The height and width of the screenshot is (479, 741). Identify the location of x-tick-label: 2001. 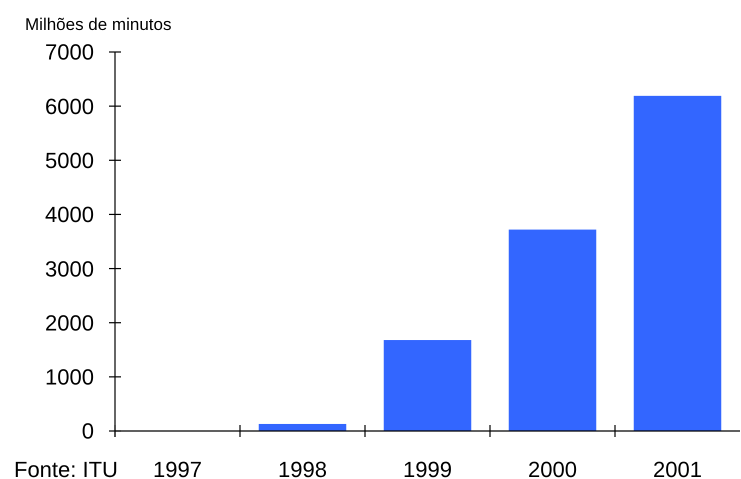
(677, 468).